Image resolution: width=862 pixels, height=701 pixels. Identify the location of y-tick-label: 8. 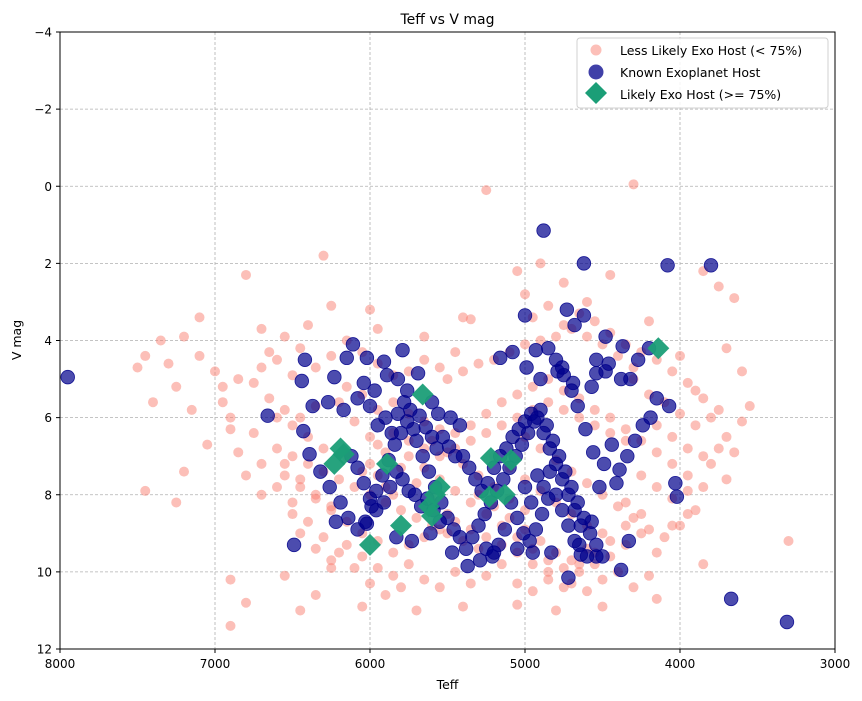
(48, 495).